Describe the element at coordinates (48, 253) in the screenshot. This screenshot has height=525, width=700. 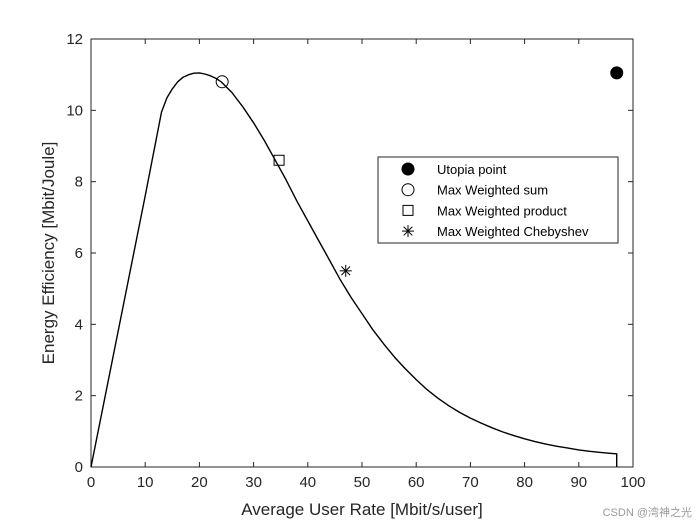
I see `y-axis-label: Energy Efficiency [Mbit/Joule]` at that location.